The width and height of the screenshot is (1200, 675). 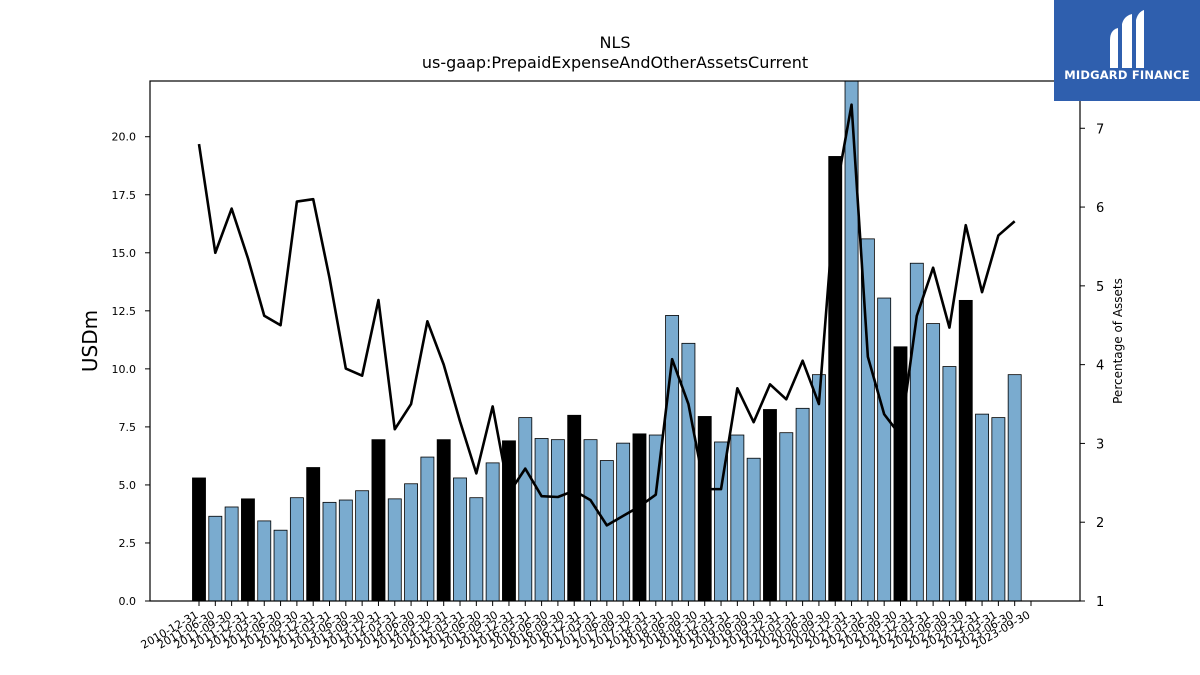 What do you see at coordinates (128, 427) in the screenshot?
I see `left-tick-label: 7.5` at bounding box center [128, 427].